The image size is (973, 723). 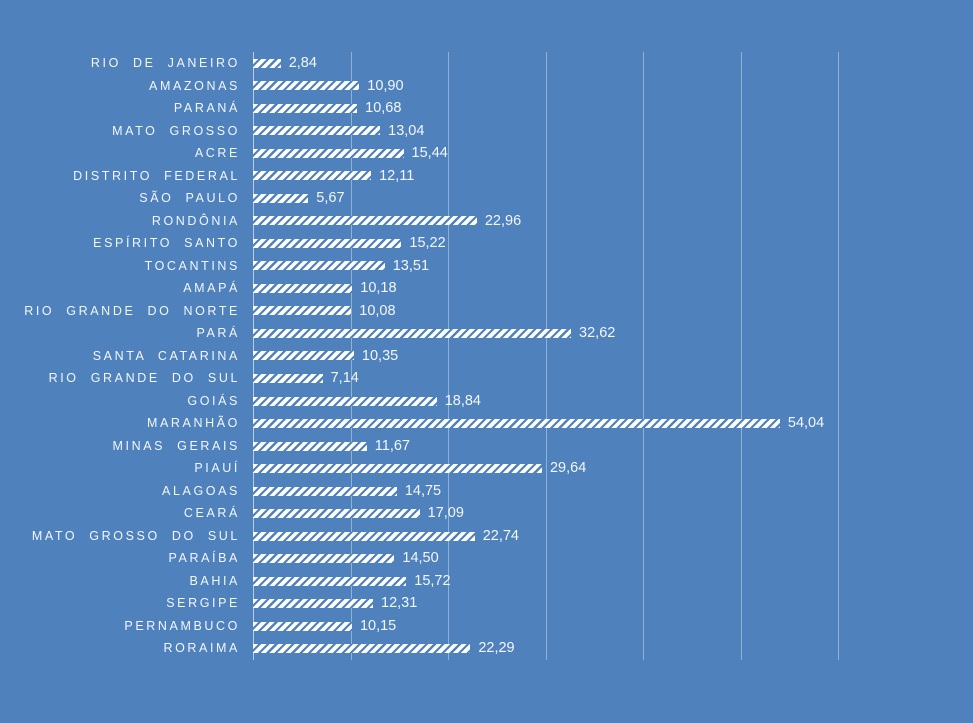 What do you see at coordinates (397, 175) in the screenshot?
I see `value-label: 12,11` at bounding box center [397, 175].